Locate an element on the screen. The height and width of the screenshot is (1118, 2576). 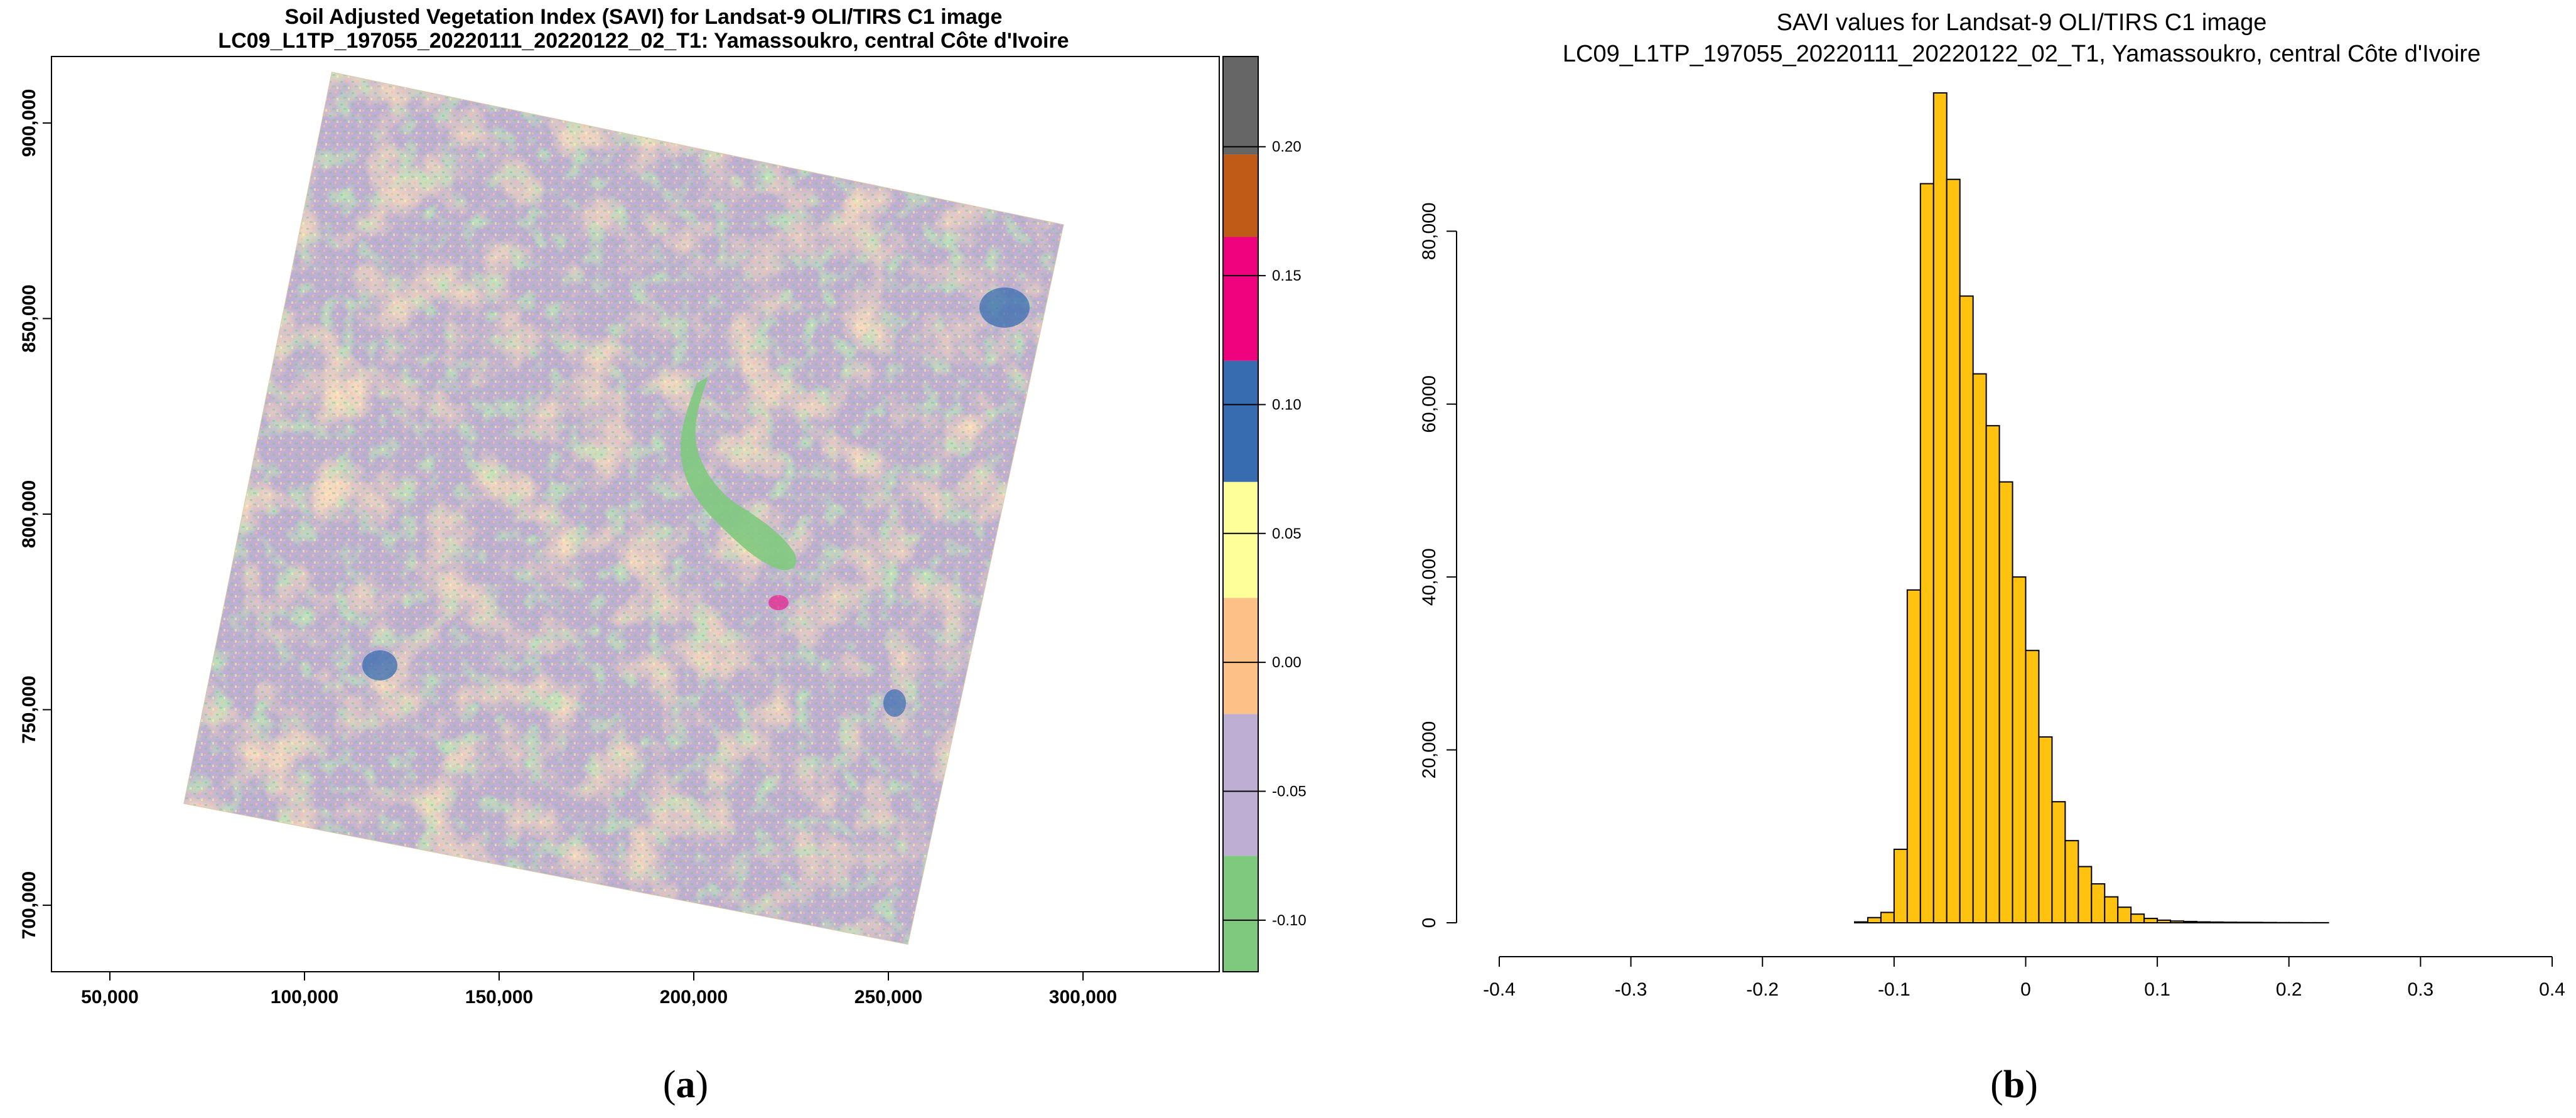
map-x-tick-label: 150,000 is located at coordinates (499, 997).